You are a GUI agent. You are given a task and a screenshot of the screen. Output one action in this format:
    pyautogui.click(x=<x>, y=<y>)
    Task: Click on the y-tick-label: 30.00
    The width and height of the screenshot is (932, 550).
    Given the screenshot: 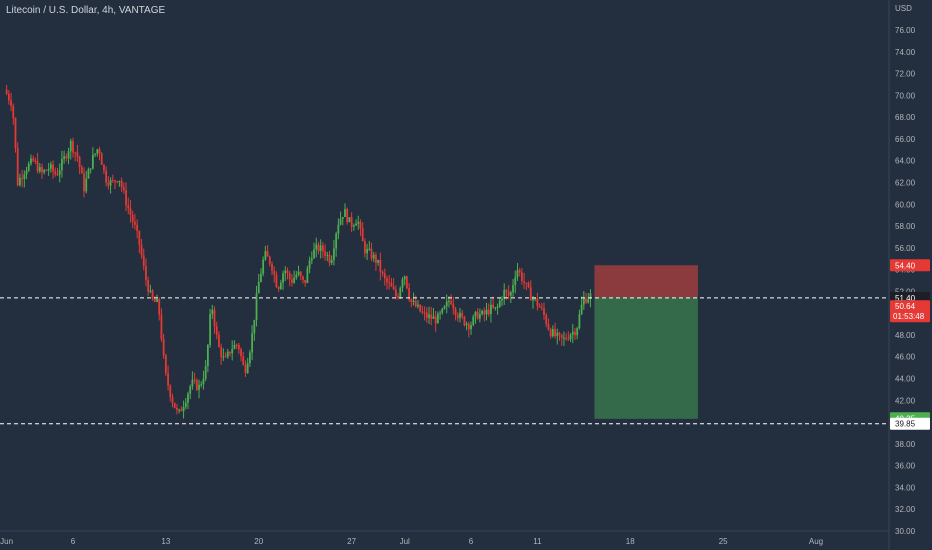 What is the action you would take?
    pyautogui.click(x=905, y=531)
    